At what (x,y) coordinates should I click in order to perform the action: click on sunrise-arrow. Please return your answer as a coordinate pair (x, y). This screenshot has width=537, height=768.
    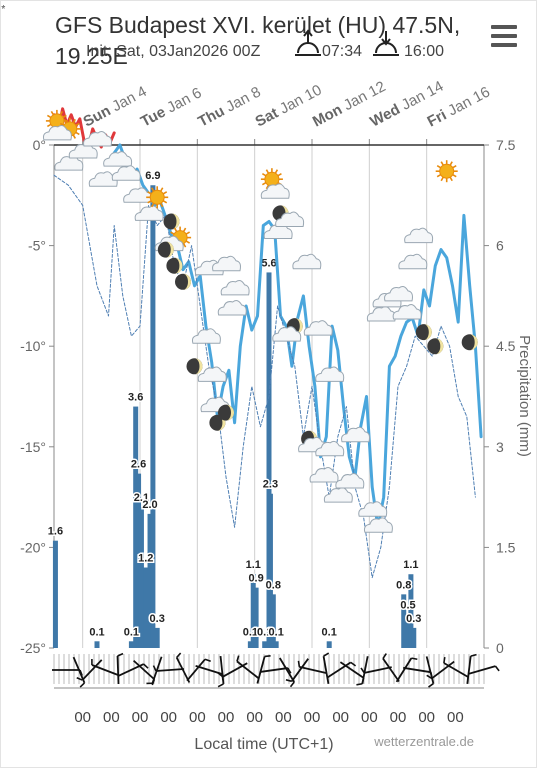
    Looking at the image, I should click on (308, 33).